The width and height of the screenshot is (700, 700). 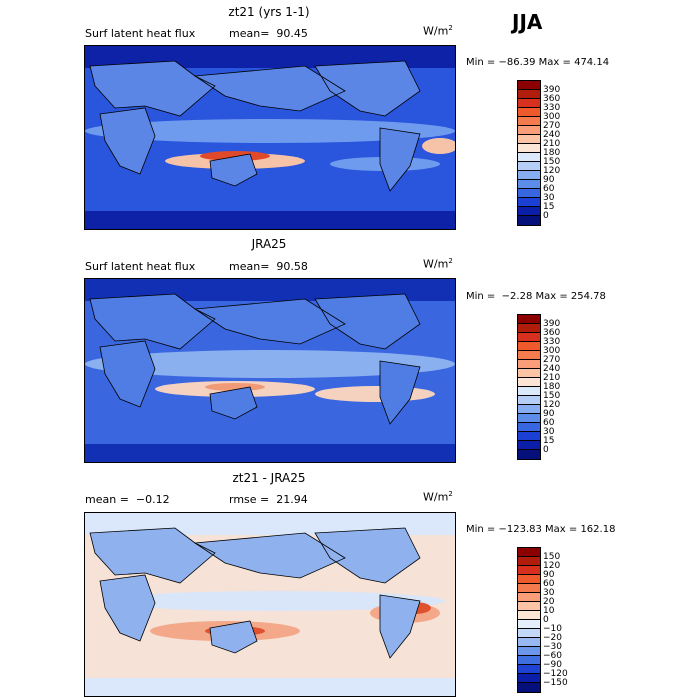 I want to click on panel1-map-svg, so click(x=270, y=137).